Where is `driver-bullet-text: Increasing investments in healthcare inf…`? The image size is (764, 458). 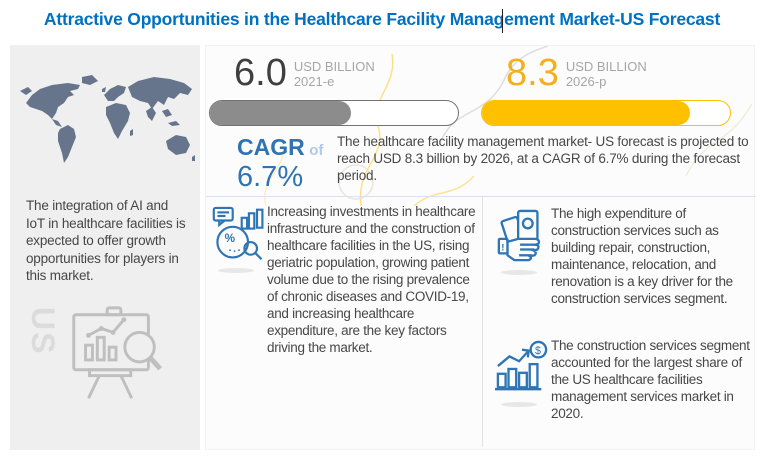
driver-bullet-text: Increasing investments in healthcare inf… is located at coordinates (371, 279).